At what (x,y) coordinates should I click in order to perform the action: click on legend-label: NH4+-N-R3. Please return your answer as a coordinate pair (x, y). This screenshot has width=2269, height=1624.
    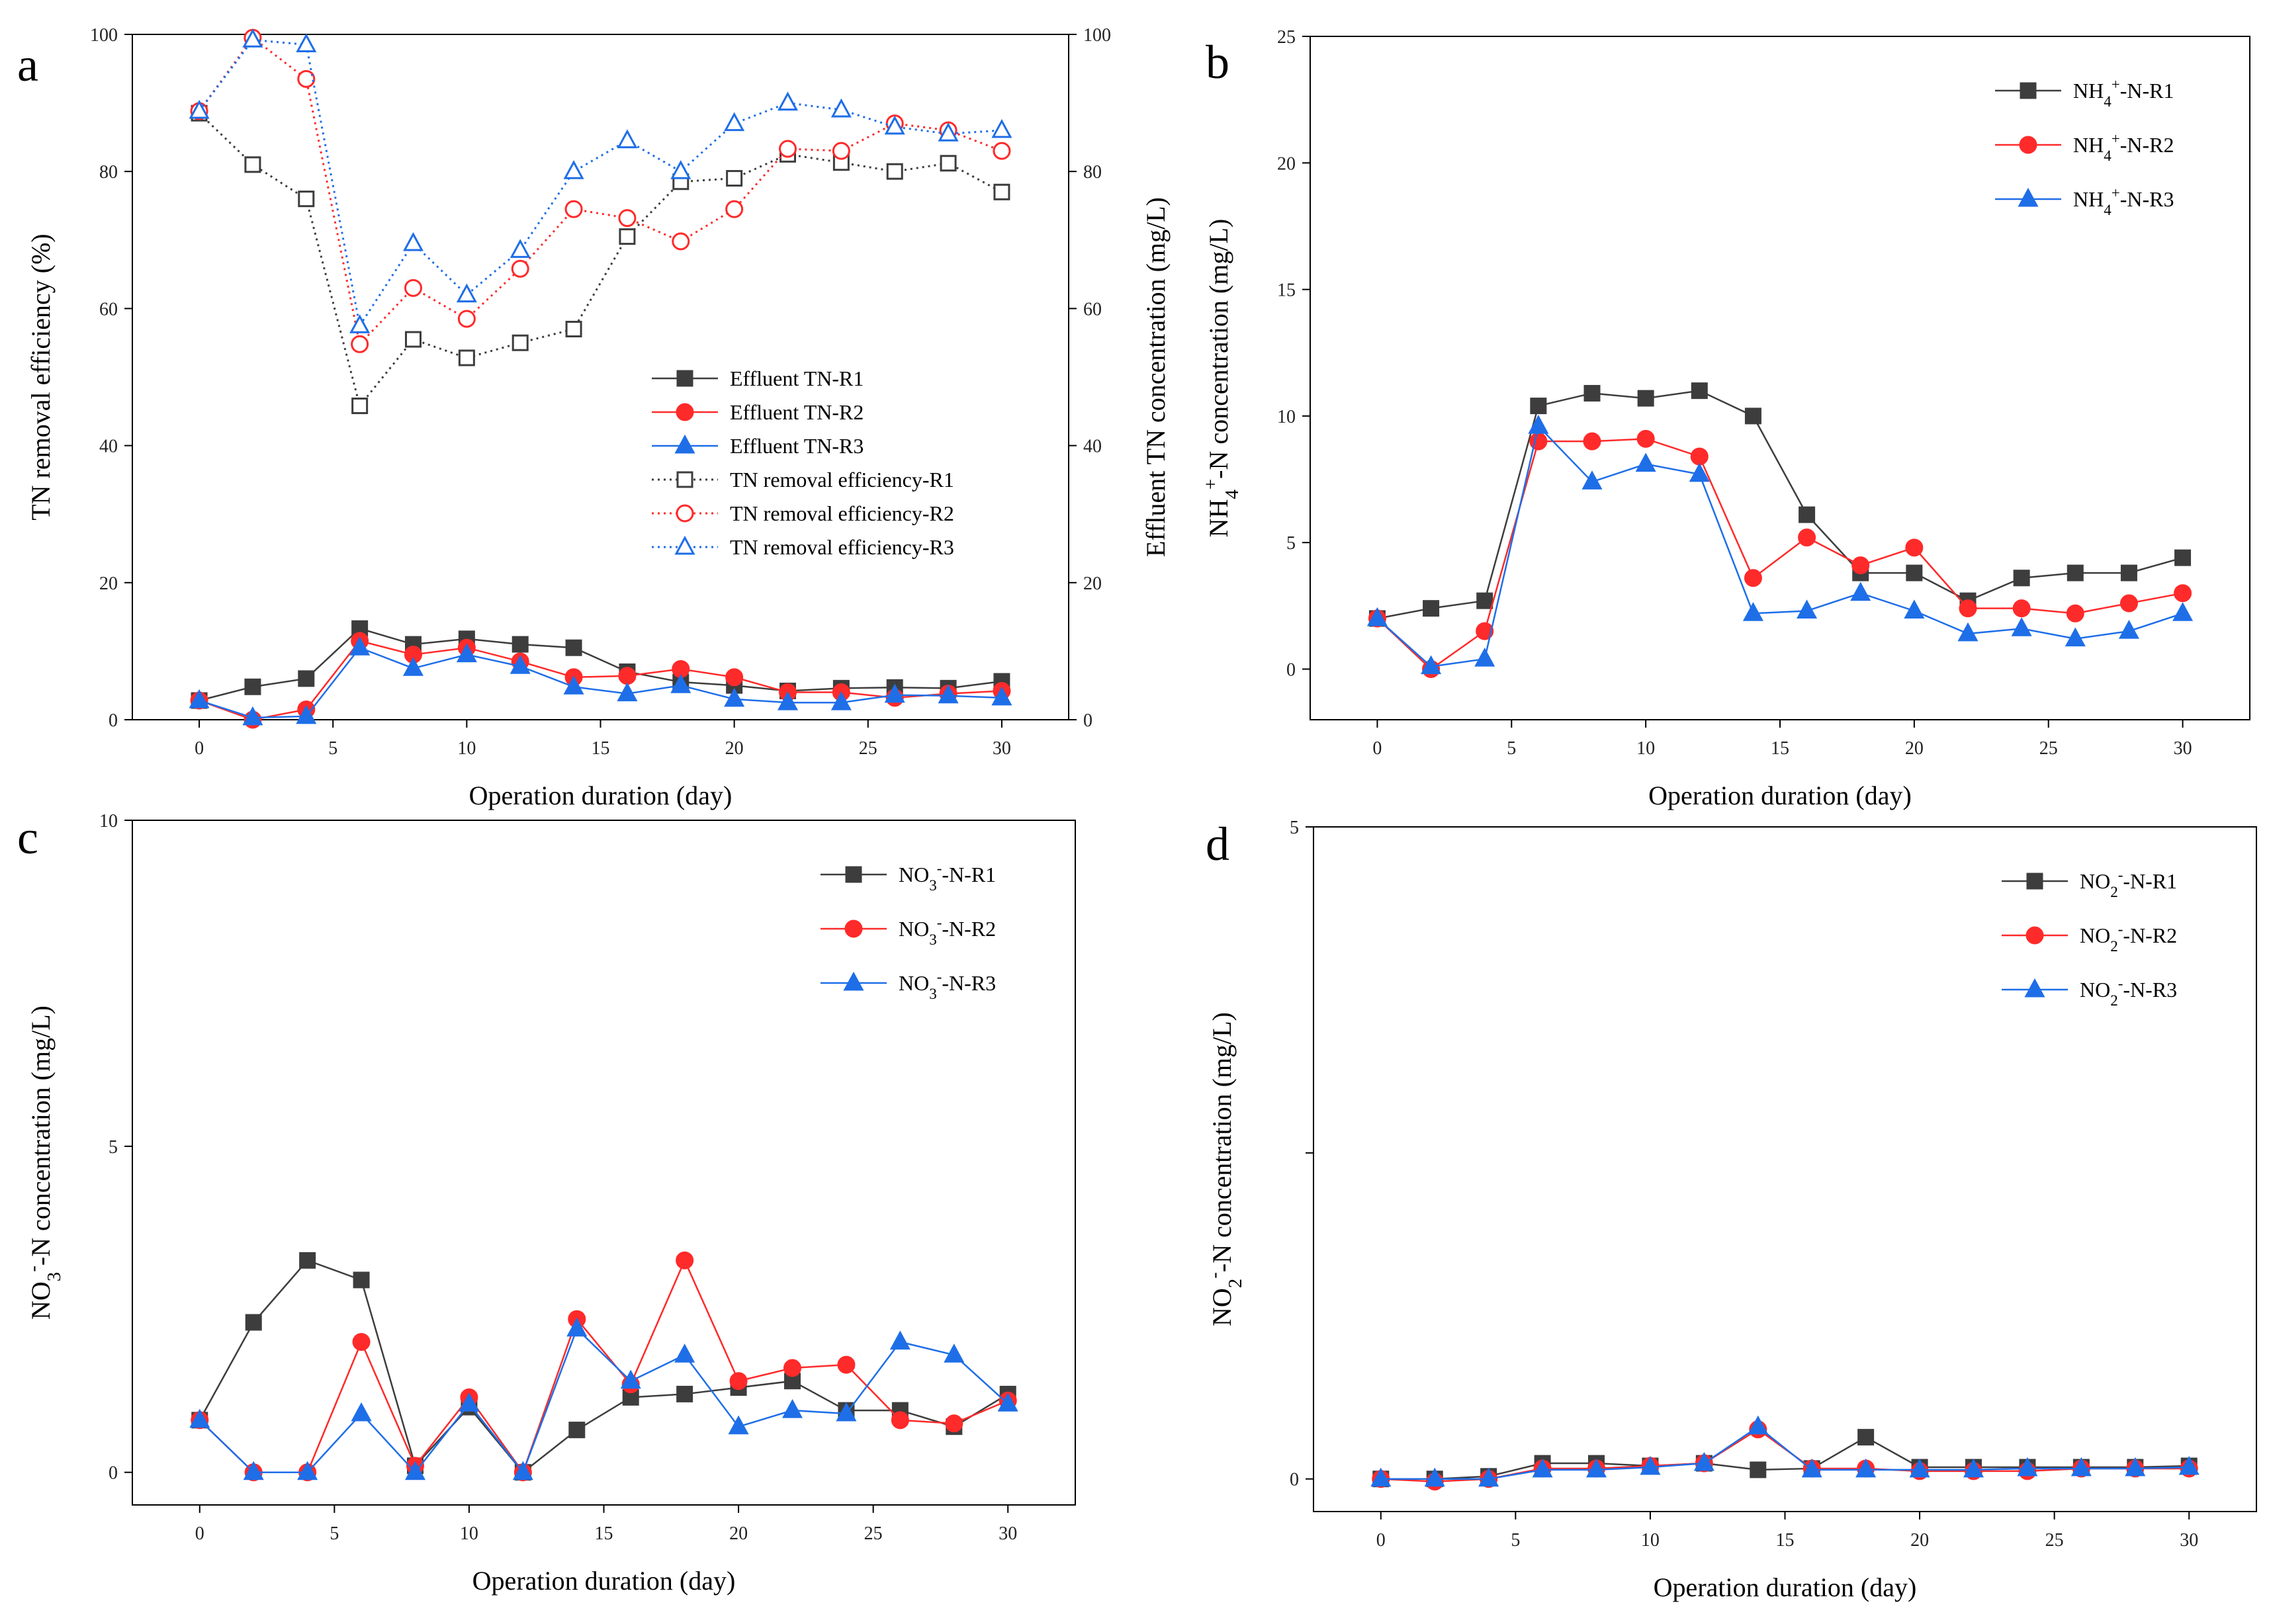
    Looking at the image, I should click on (2123, 201).